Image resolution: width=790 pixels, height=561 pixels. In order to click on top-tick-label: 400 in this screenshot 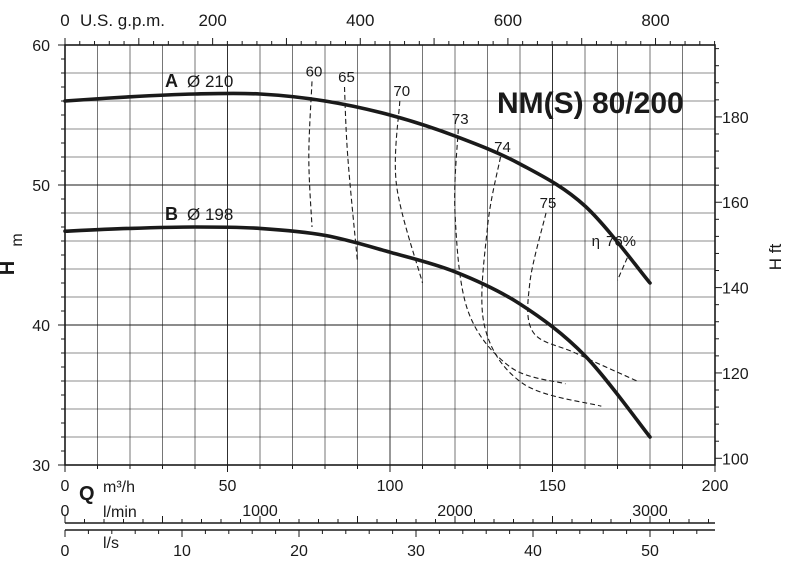, I will do `click(360, 20)`.